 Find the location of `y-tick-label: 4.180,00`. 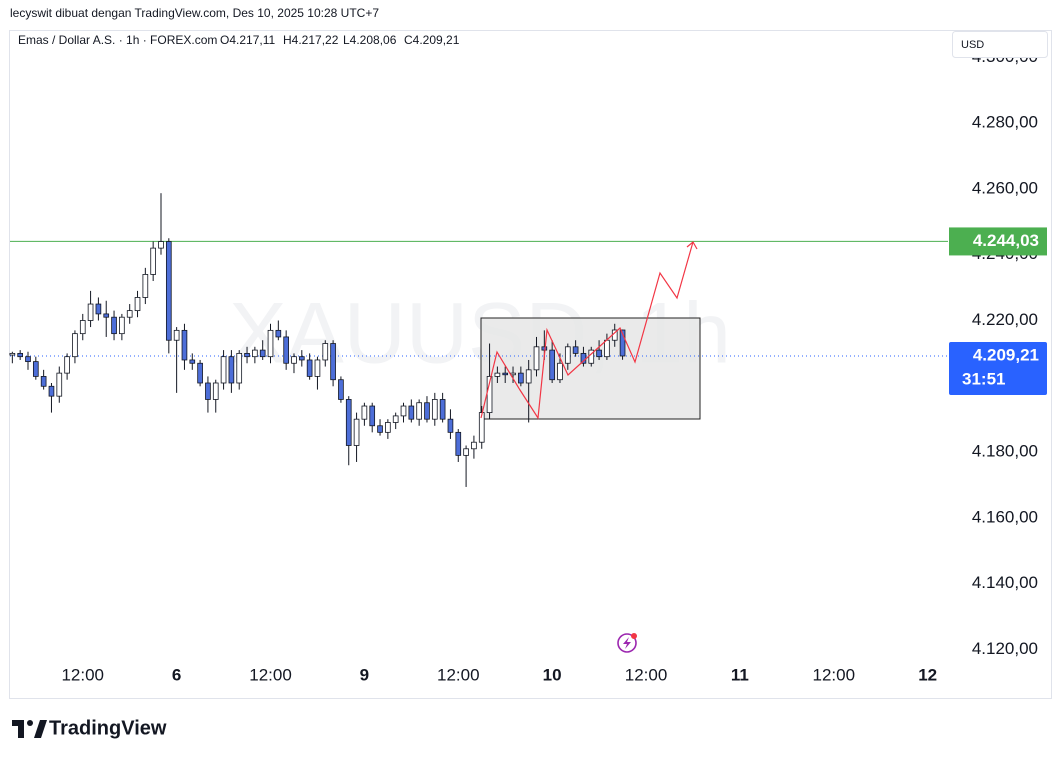

y-tick-label: 4.180,00 is located at coordinates (1005, 451).